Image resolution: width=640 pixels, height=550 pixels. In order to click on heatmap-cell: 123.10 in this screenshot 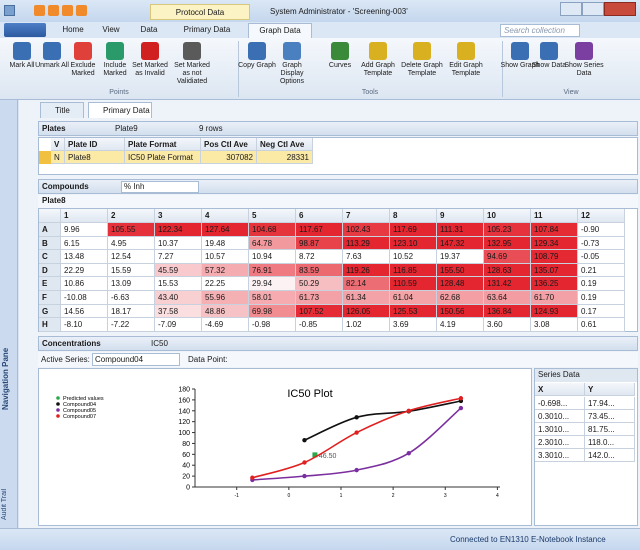, I will do `click(413, 243)`.